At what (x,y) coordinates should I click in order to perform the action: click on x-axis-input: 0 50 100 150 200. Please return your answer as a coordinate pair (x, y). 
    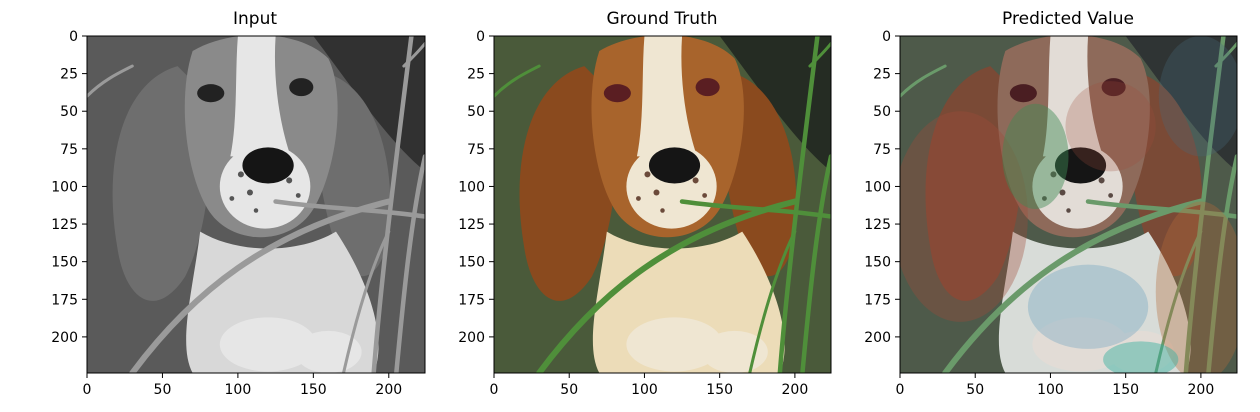
    Looking at the image, I should click on (242, 385).